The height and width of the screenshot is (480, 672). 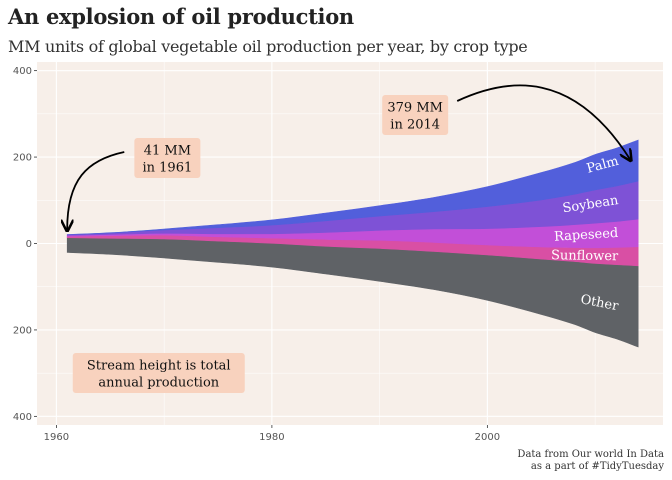 I want to click on x-tick-label: 1980, so click(x=271, y=437).